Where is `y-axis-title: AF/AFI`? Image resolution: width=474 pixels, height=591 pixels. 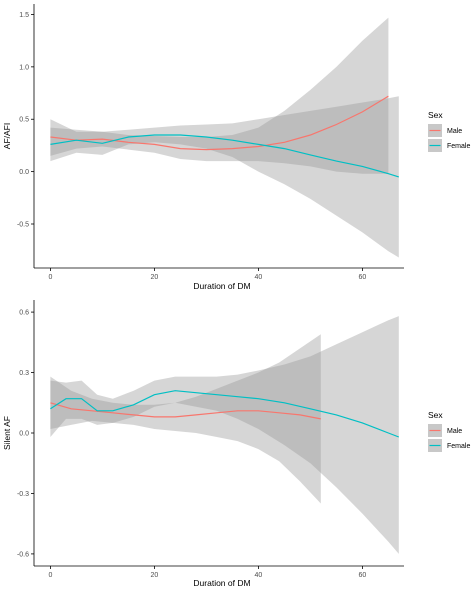 y-axis-title: AF/AFI is located at coordinates (7, 136).